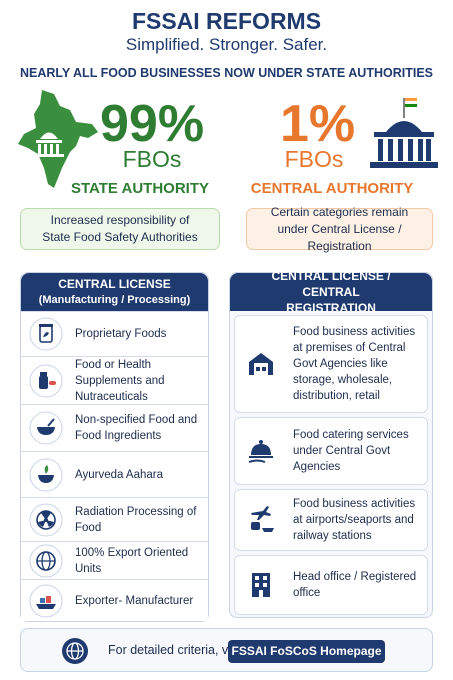 Image resolution: width=453 pixels, height=680 pixels. Describe the element at coordinates (114, 284) in the screenshot. I see `panel-title: CENTRAL LICENSE` at that location.